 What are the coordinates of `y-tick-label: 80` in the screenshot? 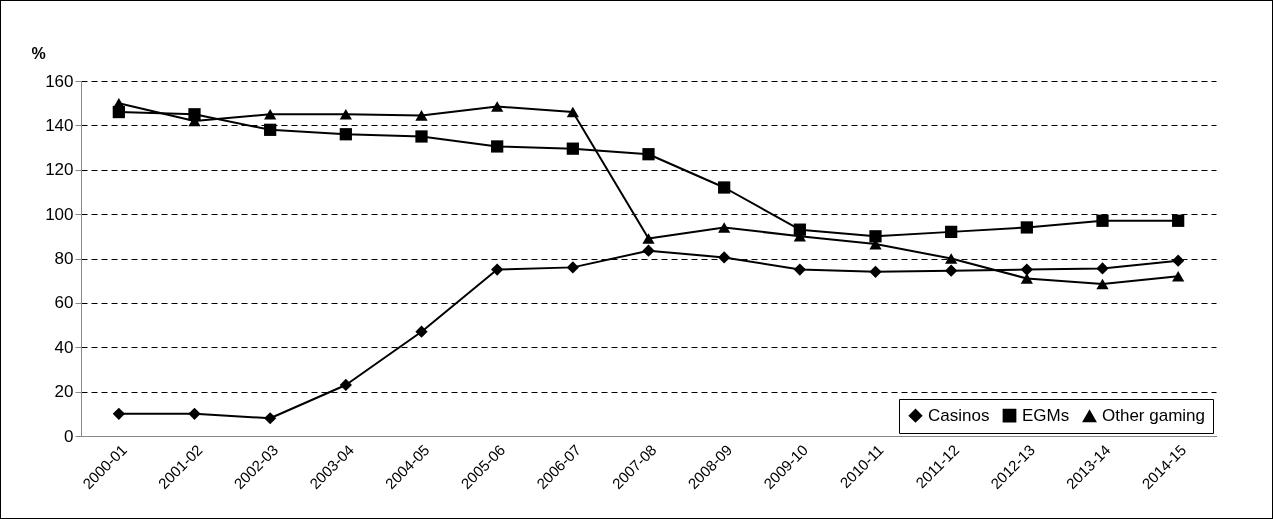 It's located at (64, 258).